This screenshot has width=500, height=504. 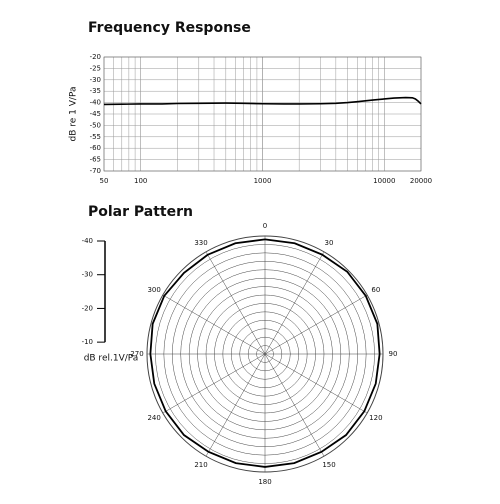 I want to click on angle-label: 330, so click(x=200, y=243).